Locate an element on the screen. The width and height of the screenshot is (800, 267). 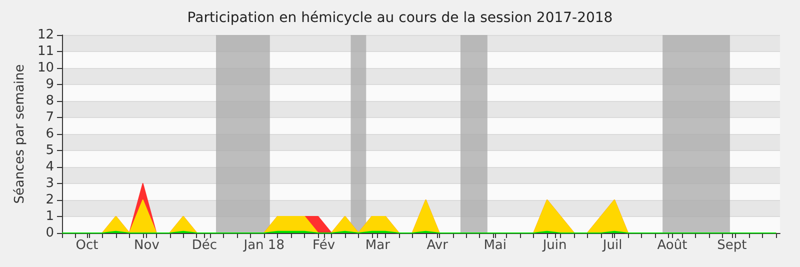
y-tick-label: 3 is located at coordinates (50, 183).